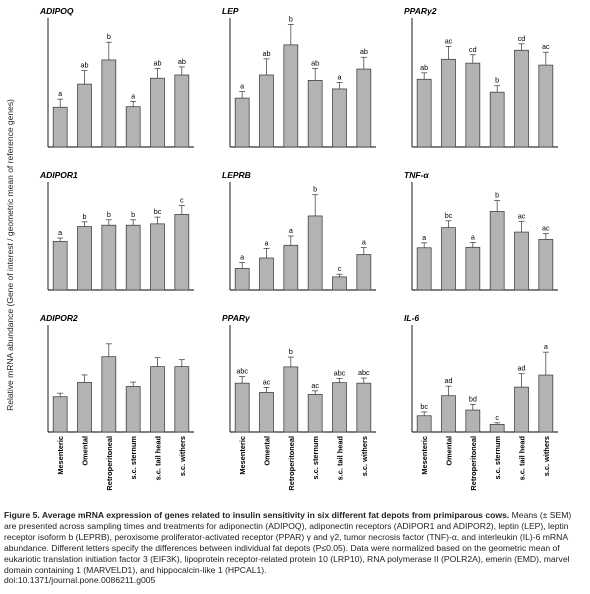 The width and height of the screenshot is (590, 594). What do you see at coordinates (497, 458) in the screenshot?
I see `category-tick-label: s.c. sternum` at bounding box center [497, 458].